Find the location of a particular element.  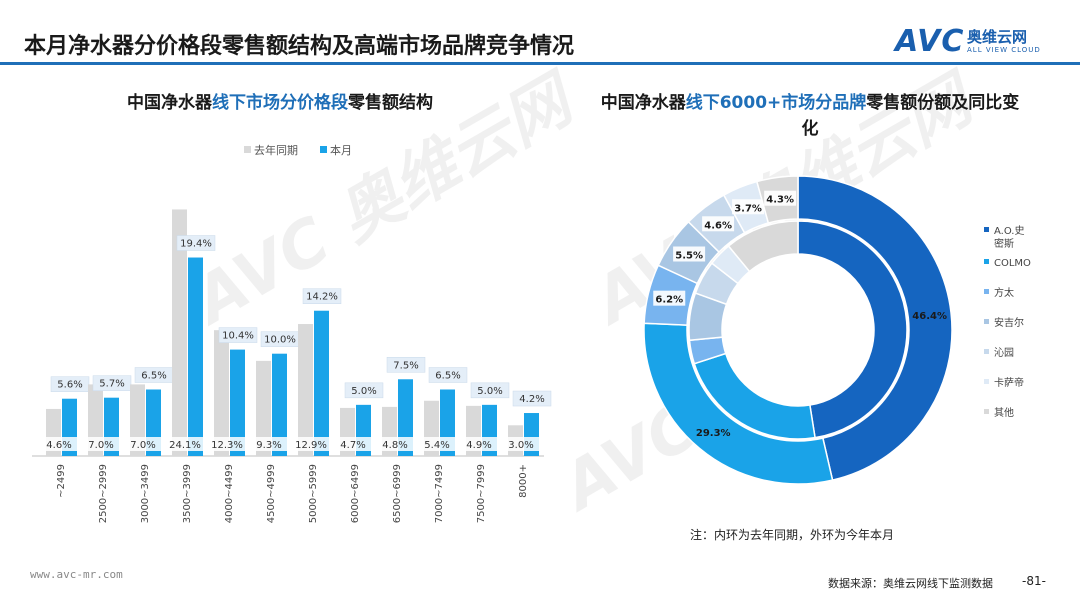

legend-label: 方太 is located at coordinates (1004, 292).